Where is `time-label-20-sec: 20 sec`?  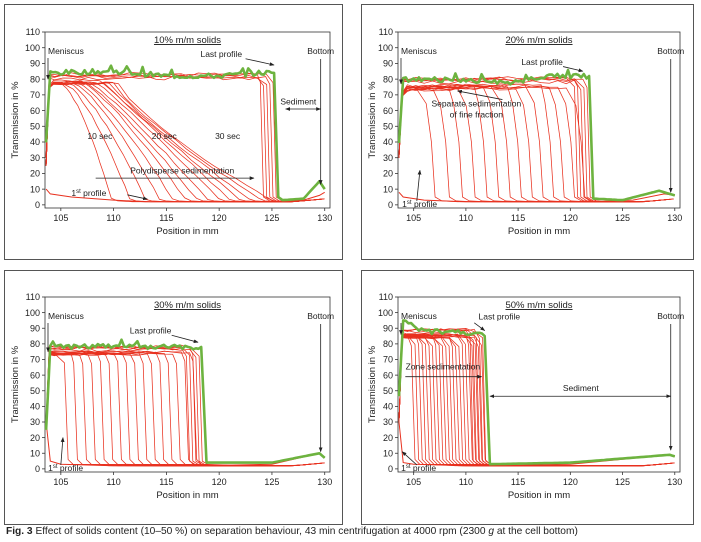 time-label-20-sec: 20 sec is located at coordinates (165, 136).